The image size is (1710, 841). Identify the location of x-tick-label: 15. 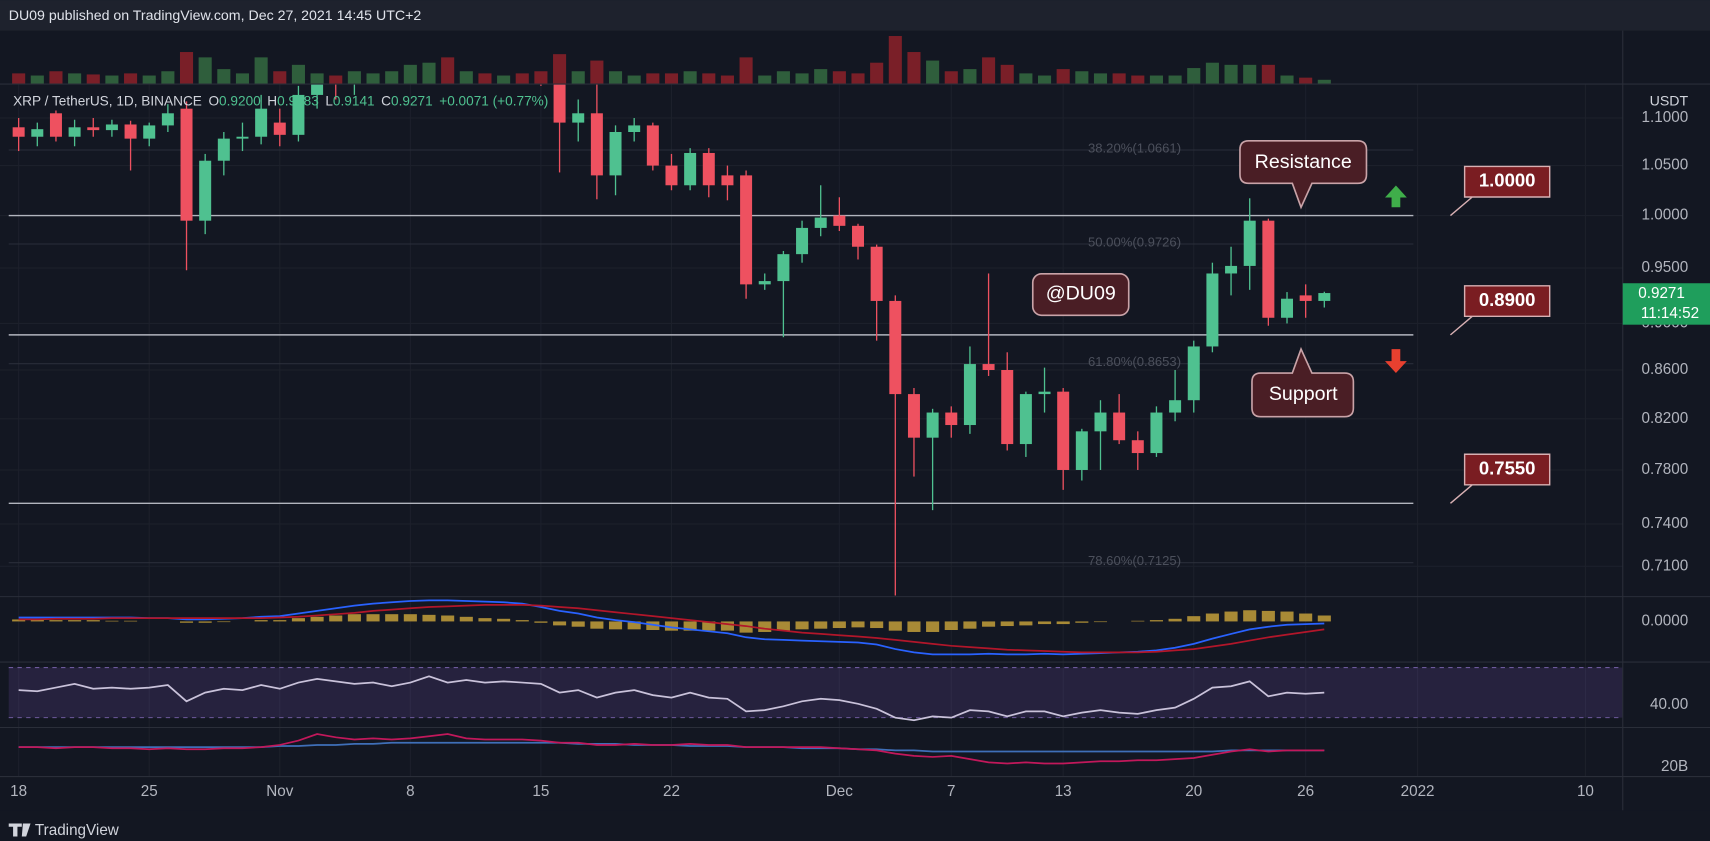
(540, 791).